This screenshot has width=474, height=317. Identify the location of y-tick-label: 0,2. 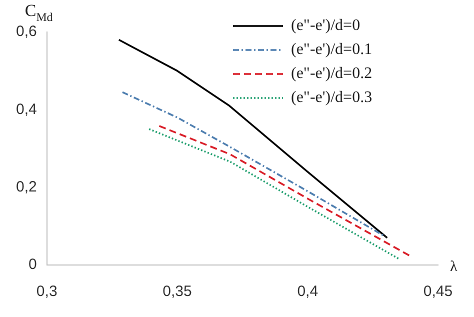
(26, 187).